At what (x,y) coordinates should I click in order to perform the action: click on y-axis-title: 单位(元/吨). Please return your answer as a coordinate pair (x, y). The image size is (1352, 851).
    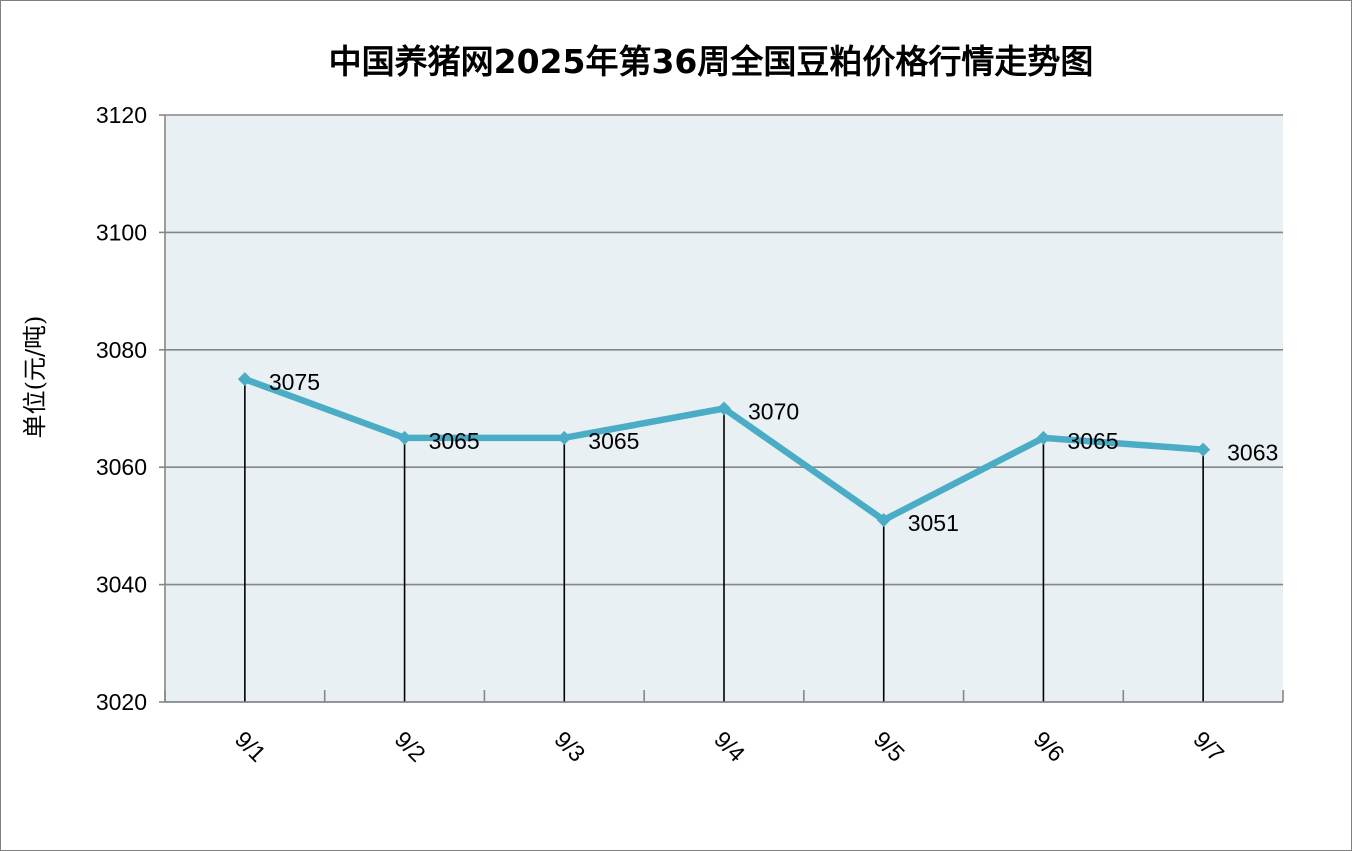
    Looking at the image, I should click on (35, 377).